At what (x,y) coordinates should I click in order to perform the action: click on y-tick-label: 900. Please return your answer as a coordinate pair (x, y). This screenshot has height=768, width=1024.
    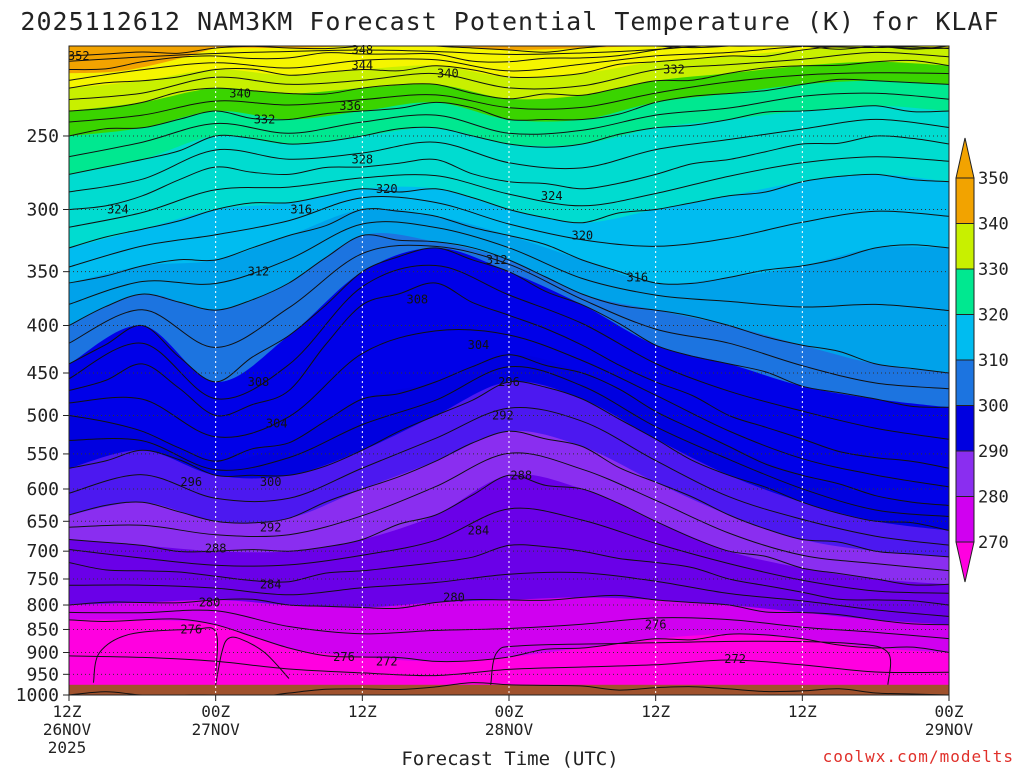
    Looking at the image, I should click on (42, 653).